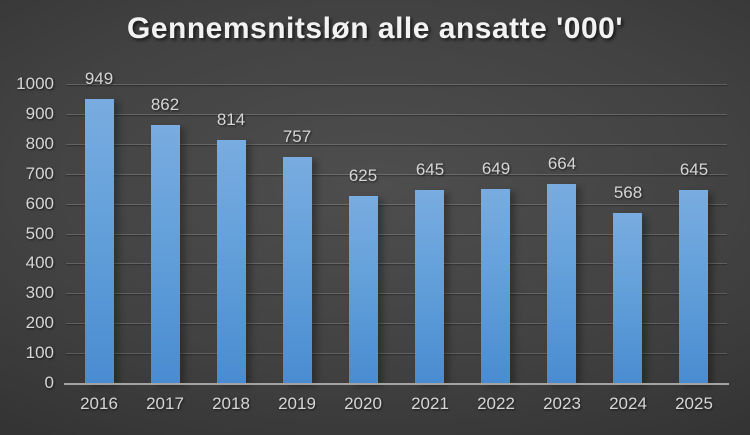 The height and width of the screenshot is (435, 750). What do you see at coordinates (165, 403) in the screenshot?
I see `x-axis-tick-label: 2017` at bounding box center [165, 403].